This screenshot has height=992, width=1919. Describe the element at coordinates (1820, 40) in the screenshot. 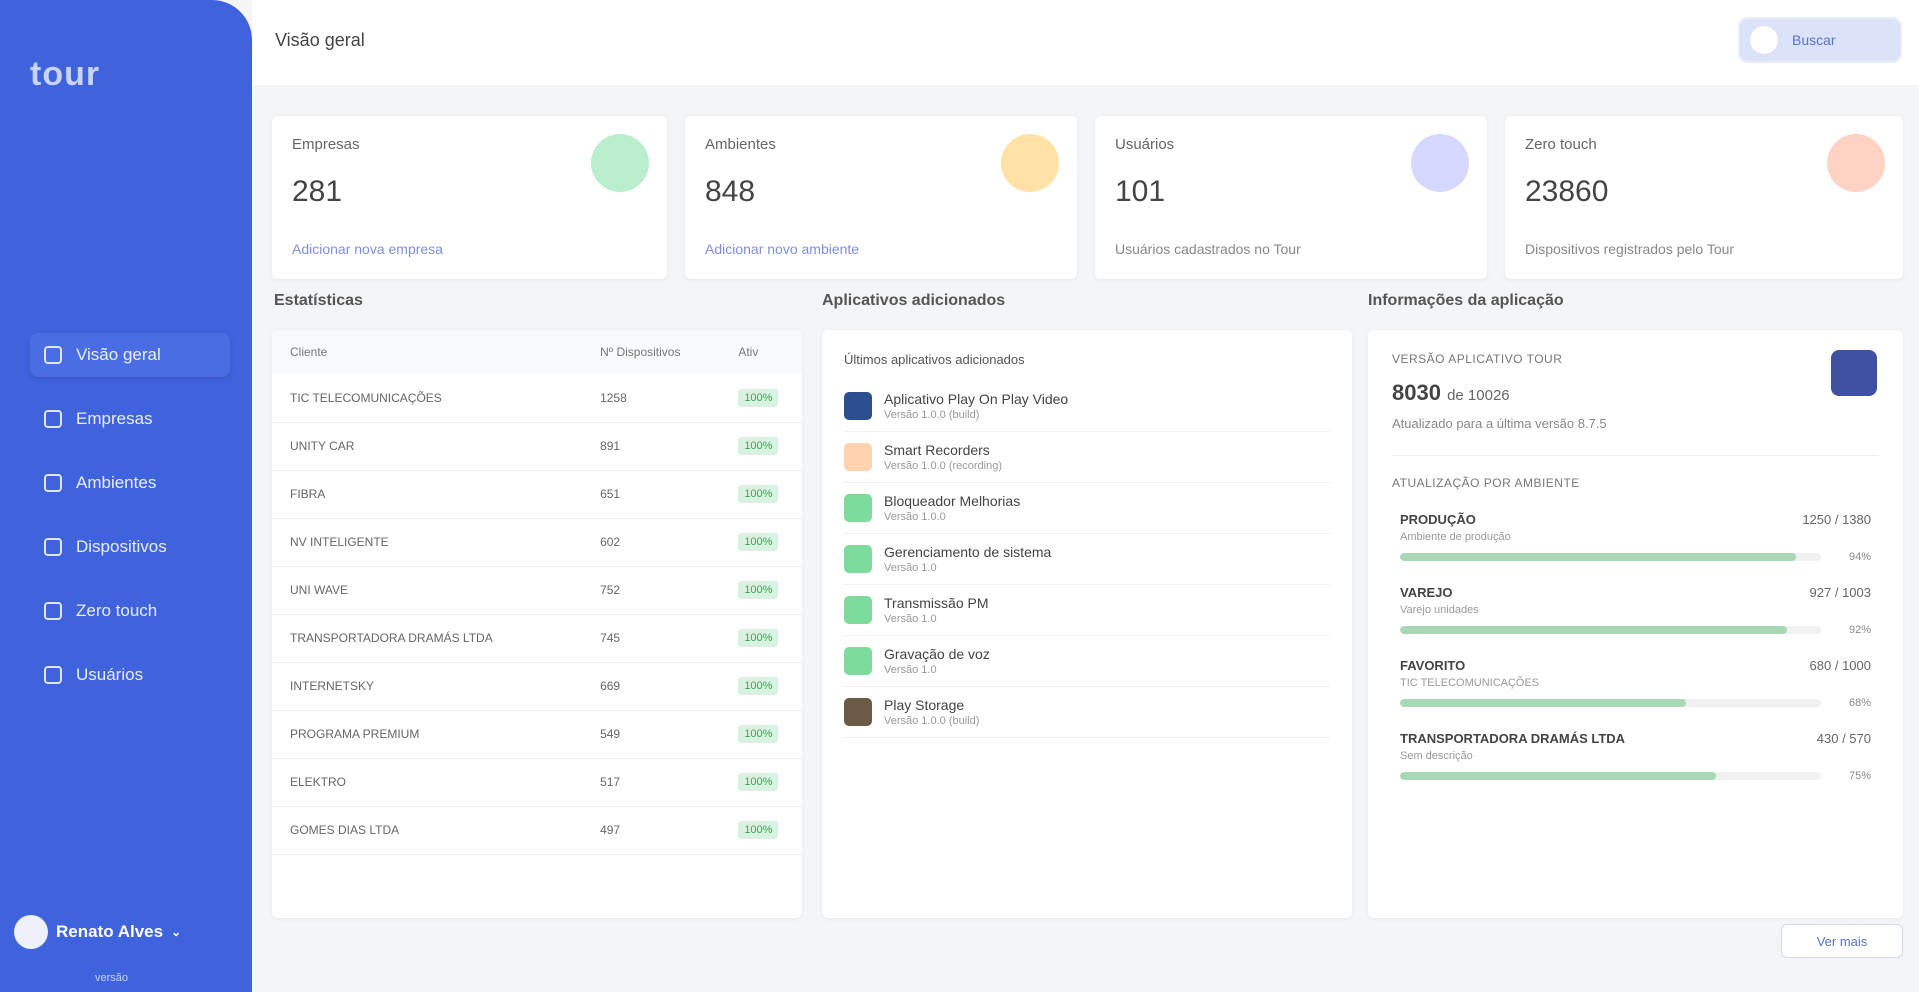

I see `search-button: Buscar` at that location.